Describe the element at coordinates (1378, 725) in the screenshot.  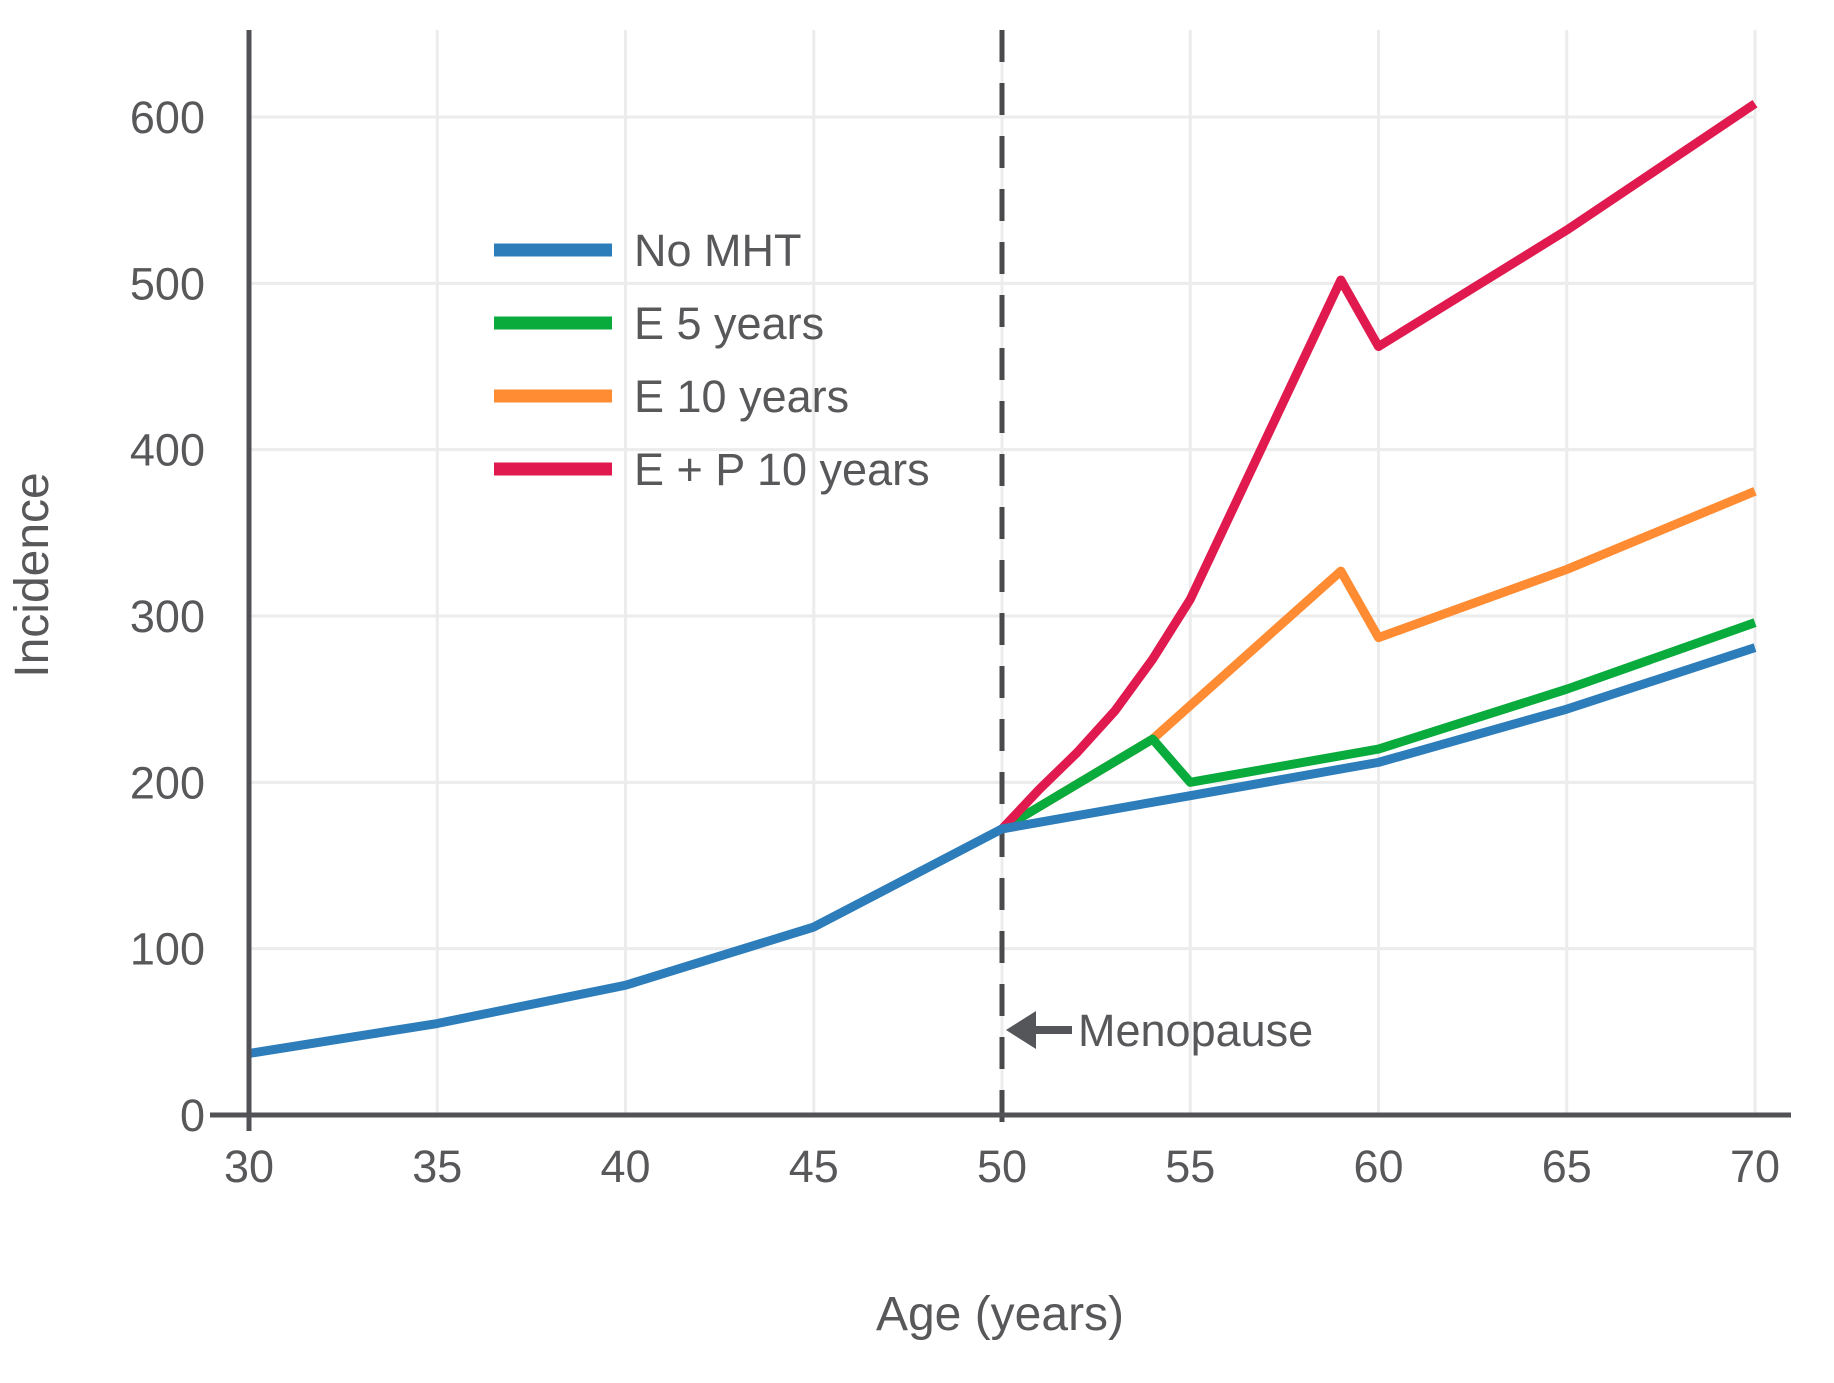
I see `series-line-e-5-years` at that location.